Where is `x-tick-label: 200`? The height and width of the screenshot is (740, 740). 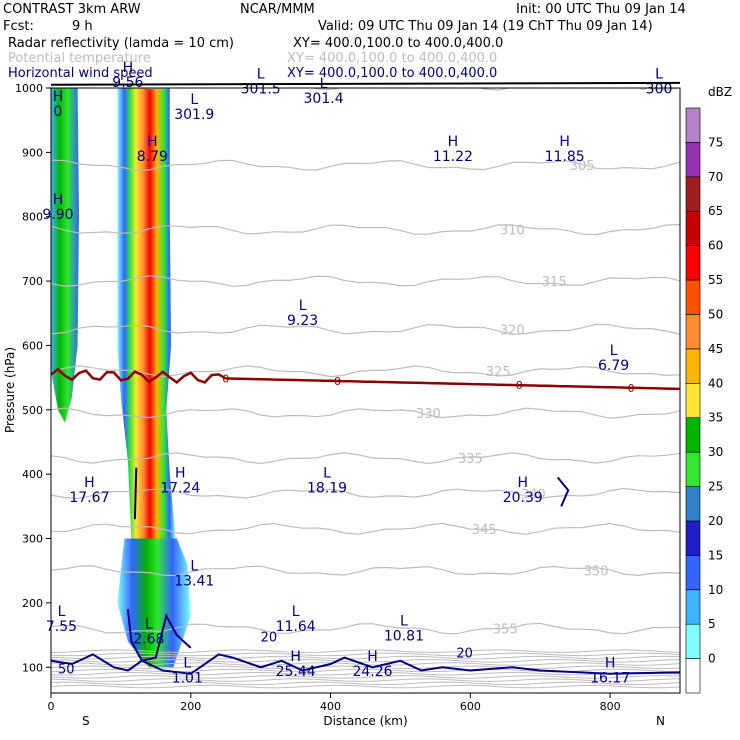
x-tick-label: 200 is located at coordinates (190, 706).